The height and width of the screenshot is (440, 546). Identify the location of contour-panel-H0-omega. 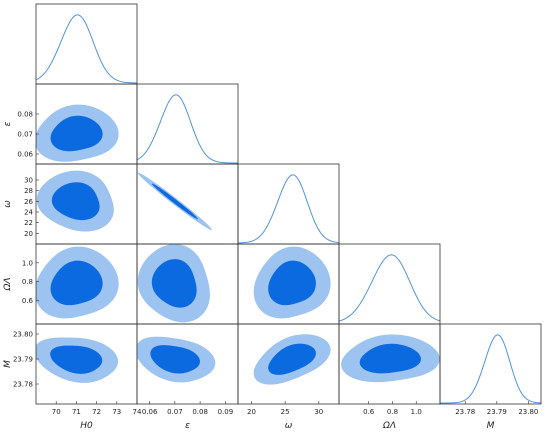
(75, 201).